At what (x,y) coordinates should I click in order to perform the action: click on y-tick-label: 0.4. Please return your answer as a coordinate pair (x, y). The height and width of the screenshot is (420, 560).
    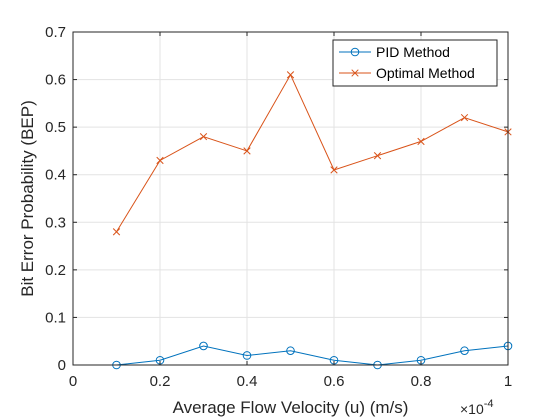
    Looking at the image, I should click on (55, 175).